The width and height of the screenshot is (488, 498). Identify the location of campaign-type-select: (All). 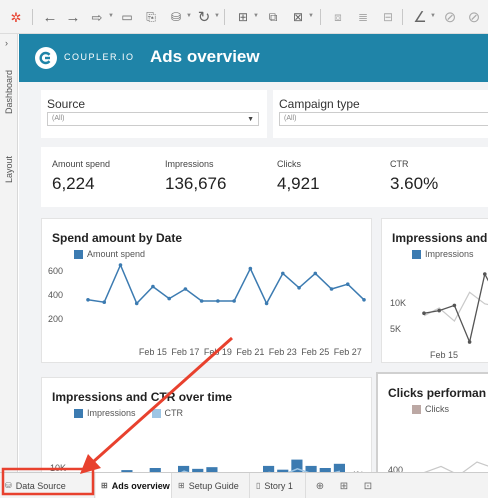
(383, 119).